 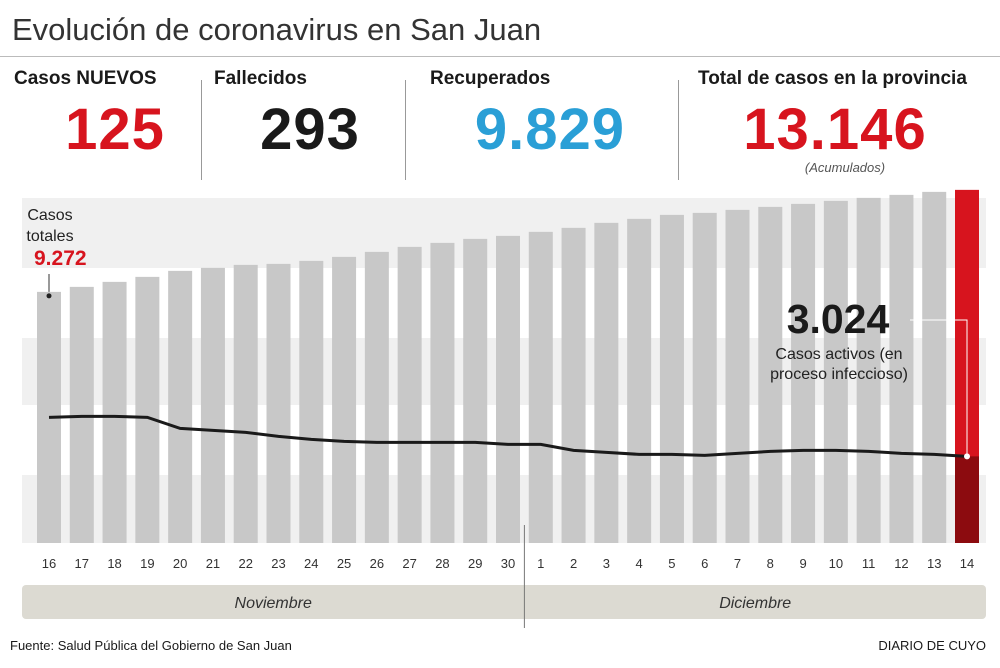 What do you see at coordinates (550, 129) in the screenshot?
I see `stat-value: 9.829` at bounding box center [550, 129].